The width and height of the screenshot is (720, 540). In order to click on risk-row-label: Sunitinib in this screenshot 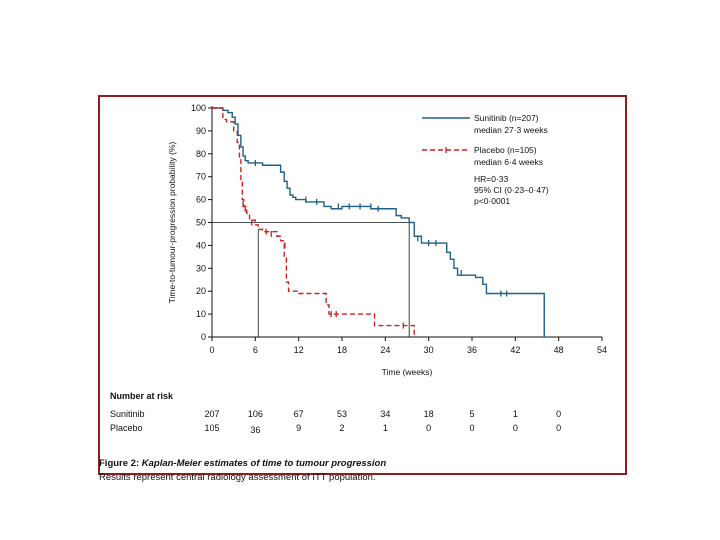, I will do `click(127, 414)`.